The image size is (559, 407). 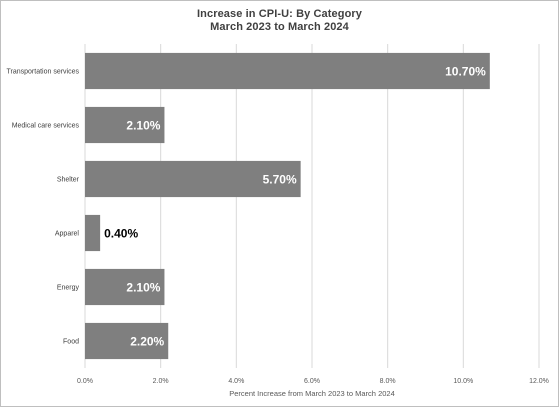 What do you see at coordinates (71, 342) in the screenshot?
I see `category-label: Food` at bounding box center [71, 342].